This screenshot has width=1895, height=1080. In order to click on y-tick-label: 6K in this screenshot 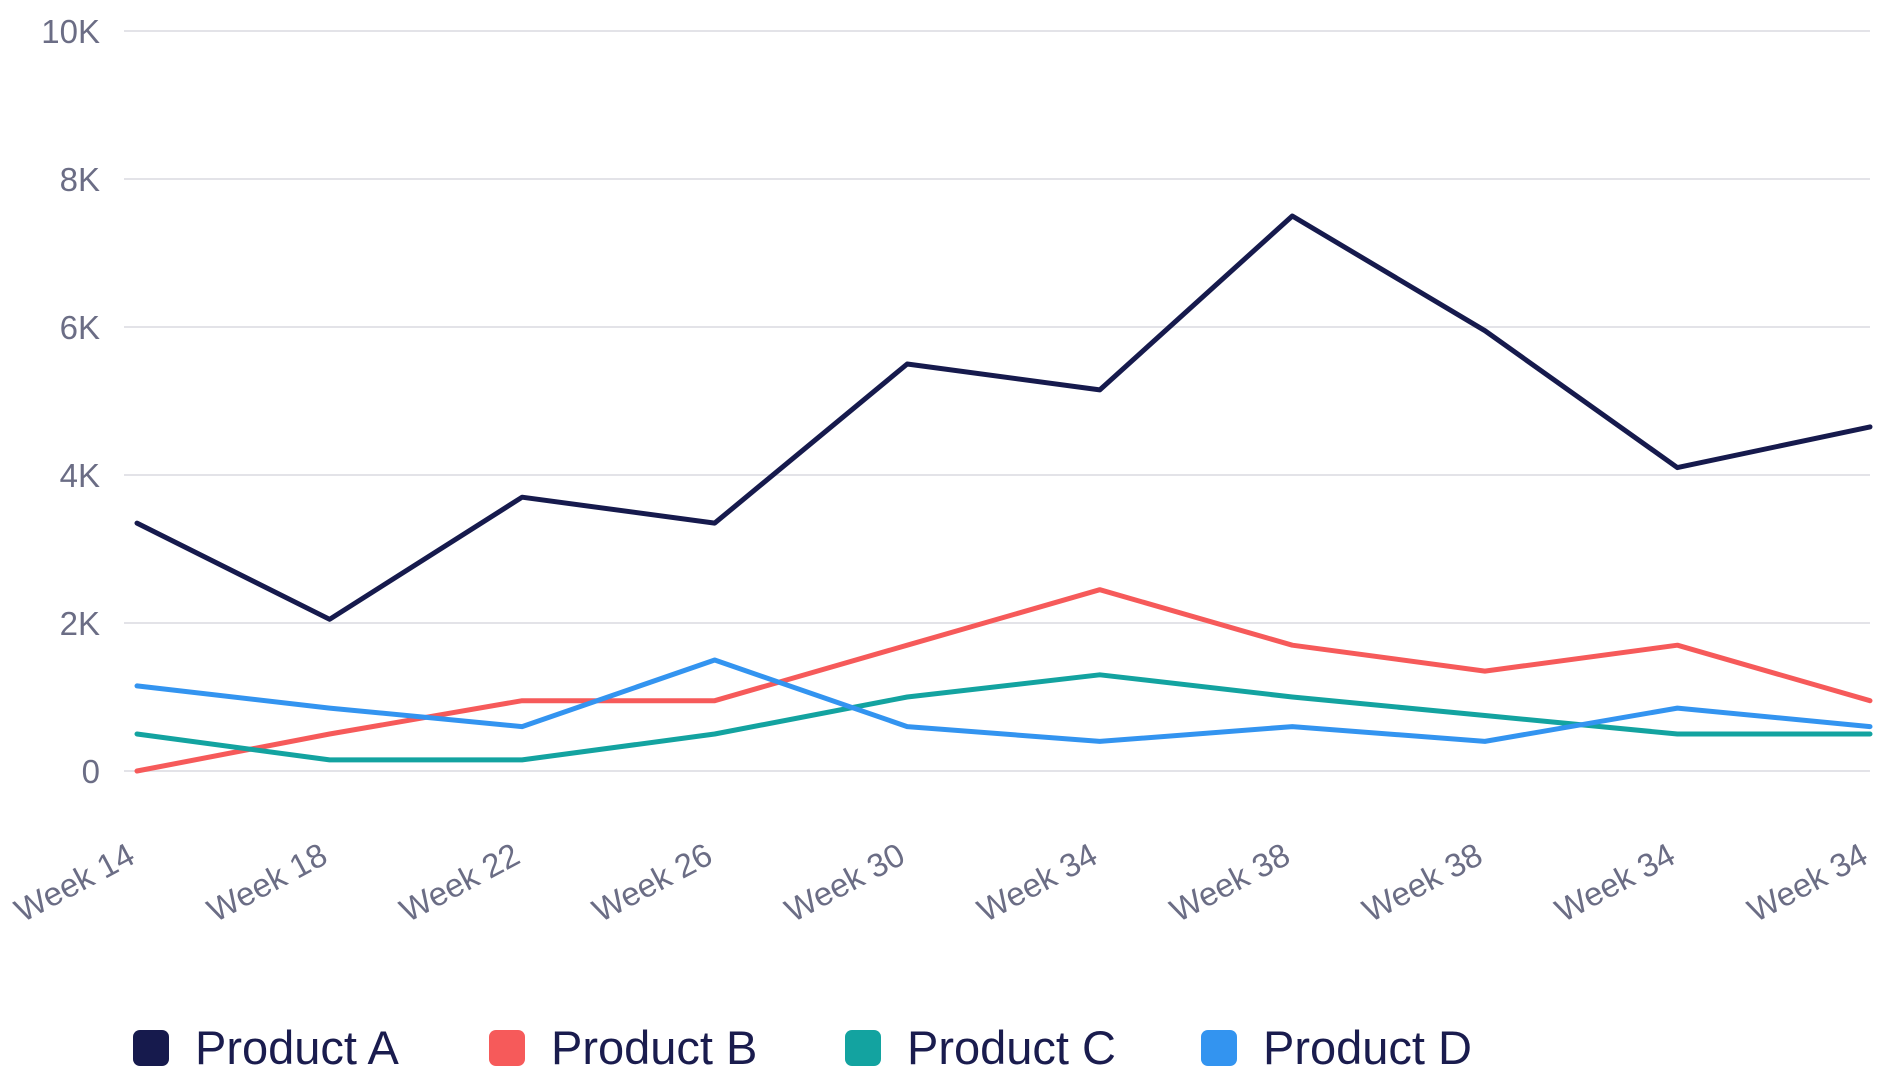, I will do `click(80, 327)`.